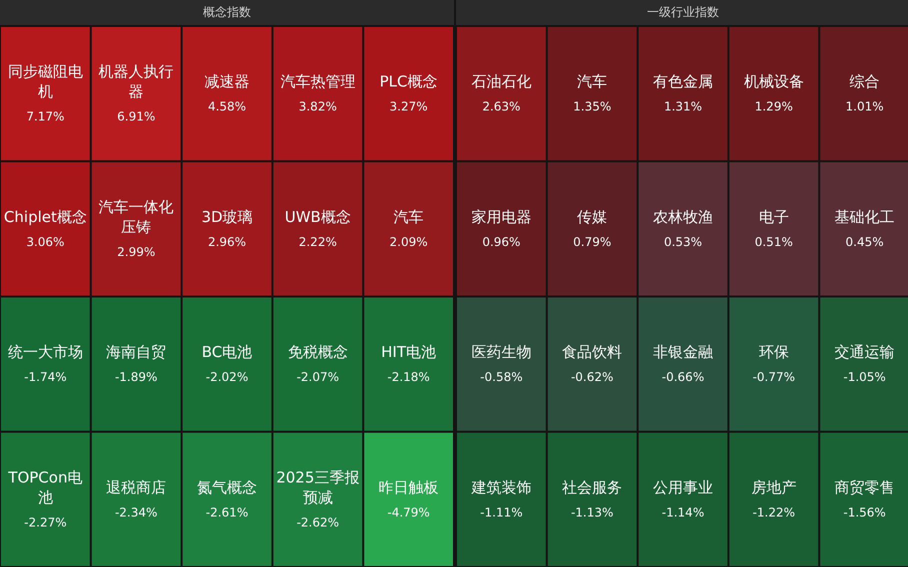 The image size is (908, 567). Describe the element at coordinates (45, 352) in the screenshot. I see `category-label: 统一大市场` at that location.